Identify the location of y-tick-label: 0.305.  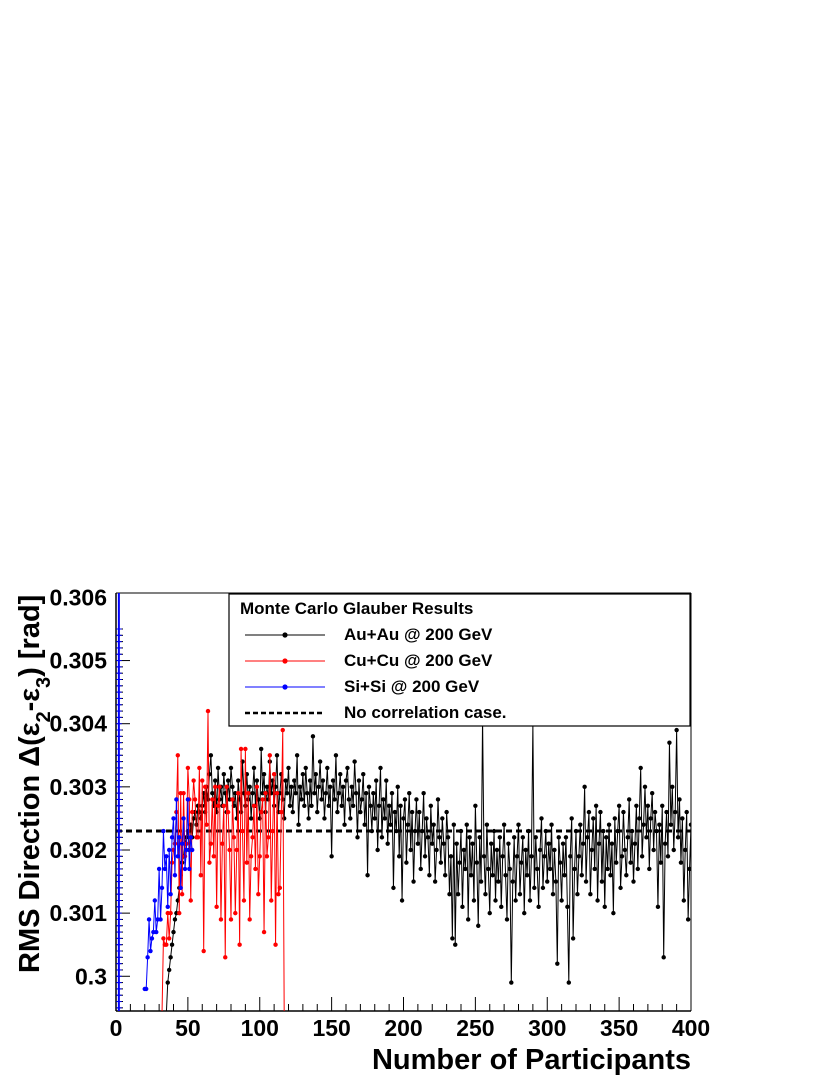
(78, 661).